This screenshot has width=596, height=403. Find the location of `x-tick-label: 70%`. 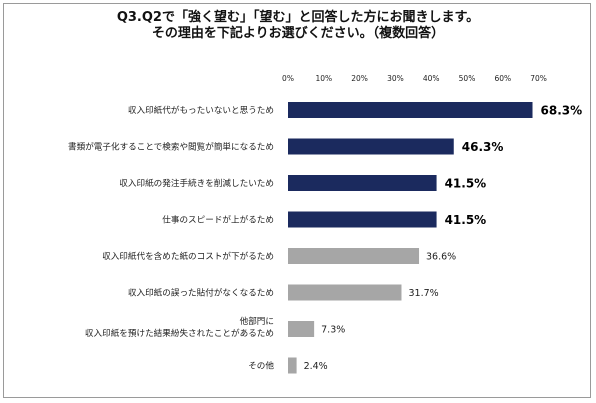

x-tick-label: 70% is located at coordinates (538, 78).